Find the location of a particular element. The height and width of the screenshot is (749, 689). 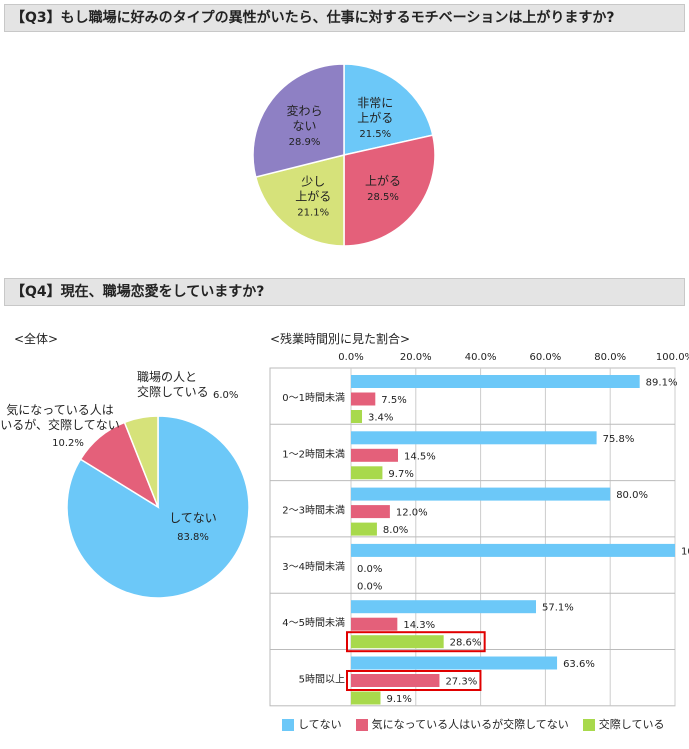

category-label-5: 5時間以上 is located at coordinates (322, 680).